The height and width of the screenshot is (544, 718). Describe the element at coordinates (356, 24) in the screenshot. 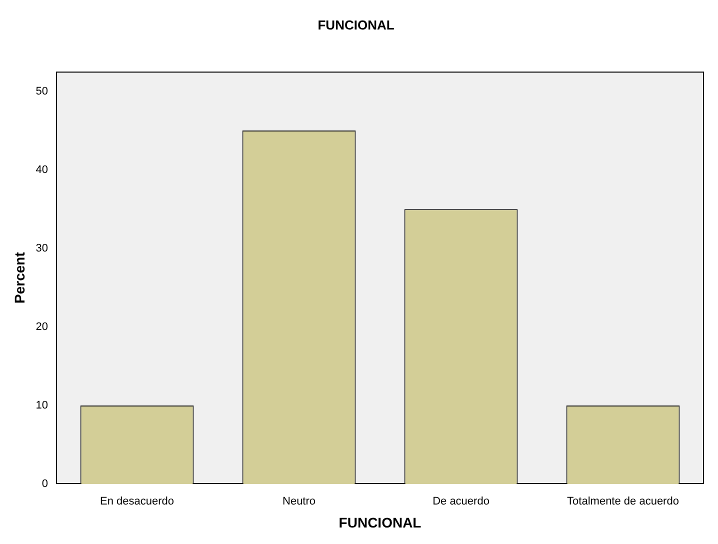

I see `chart-title: FUNCIONAL` at that location.